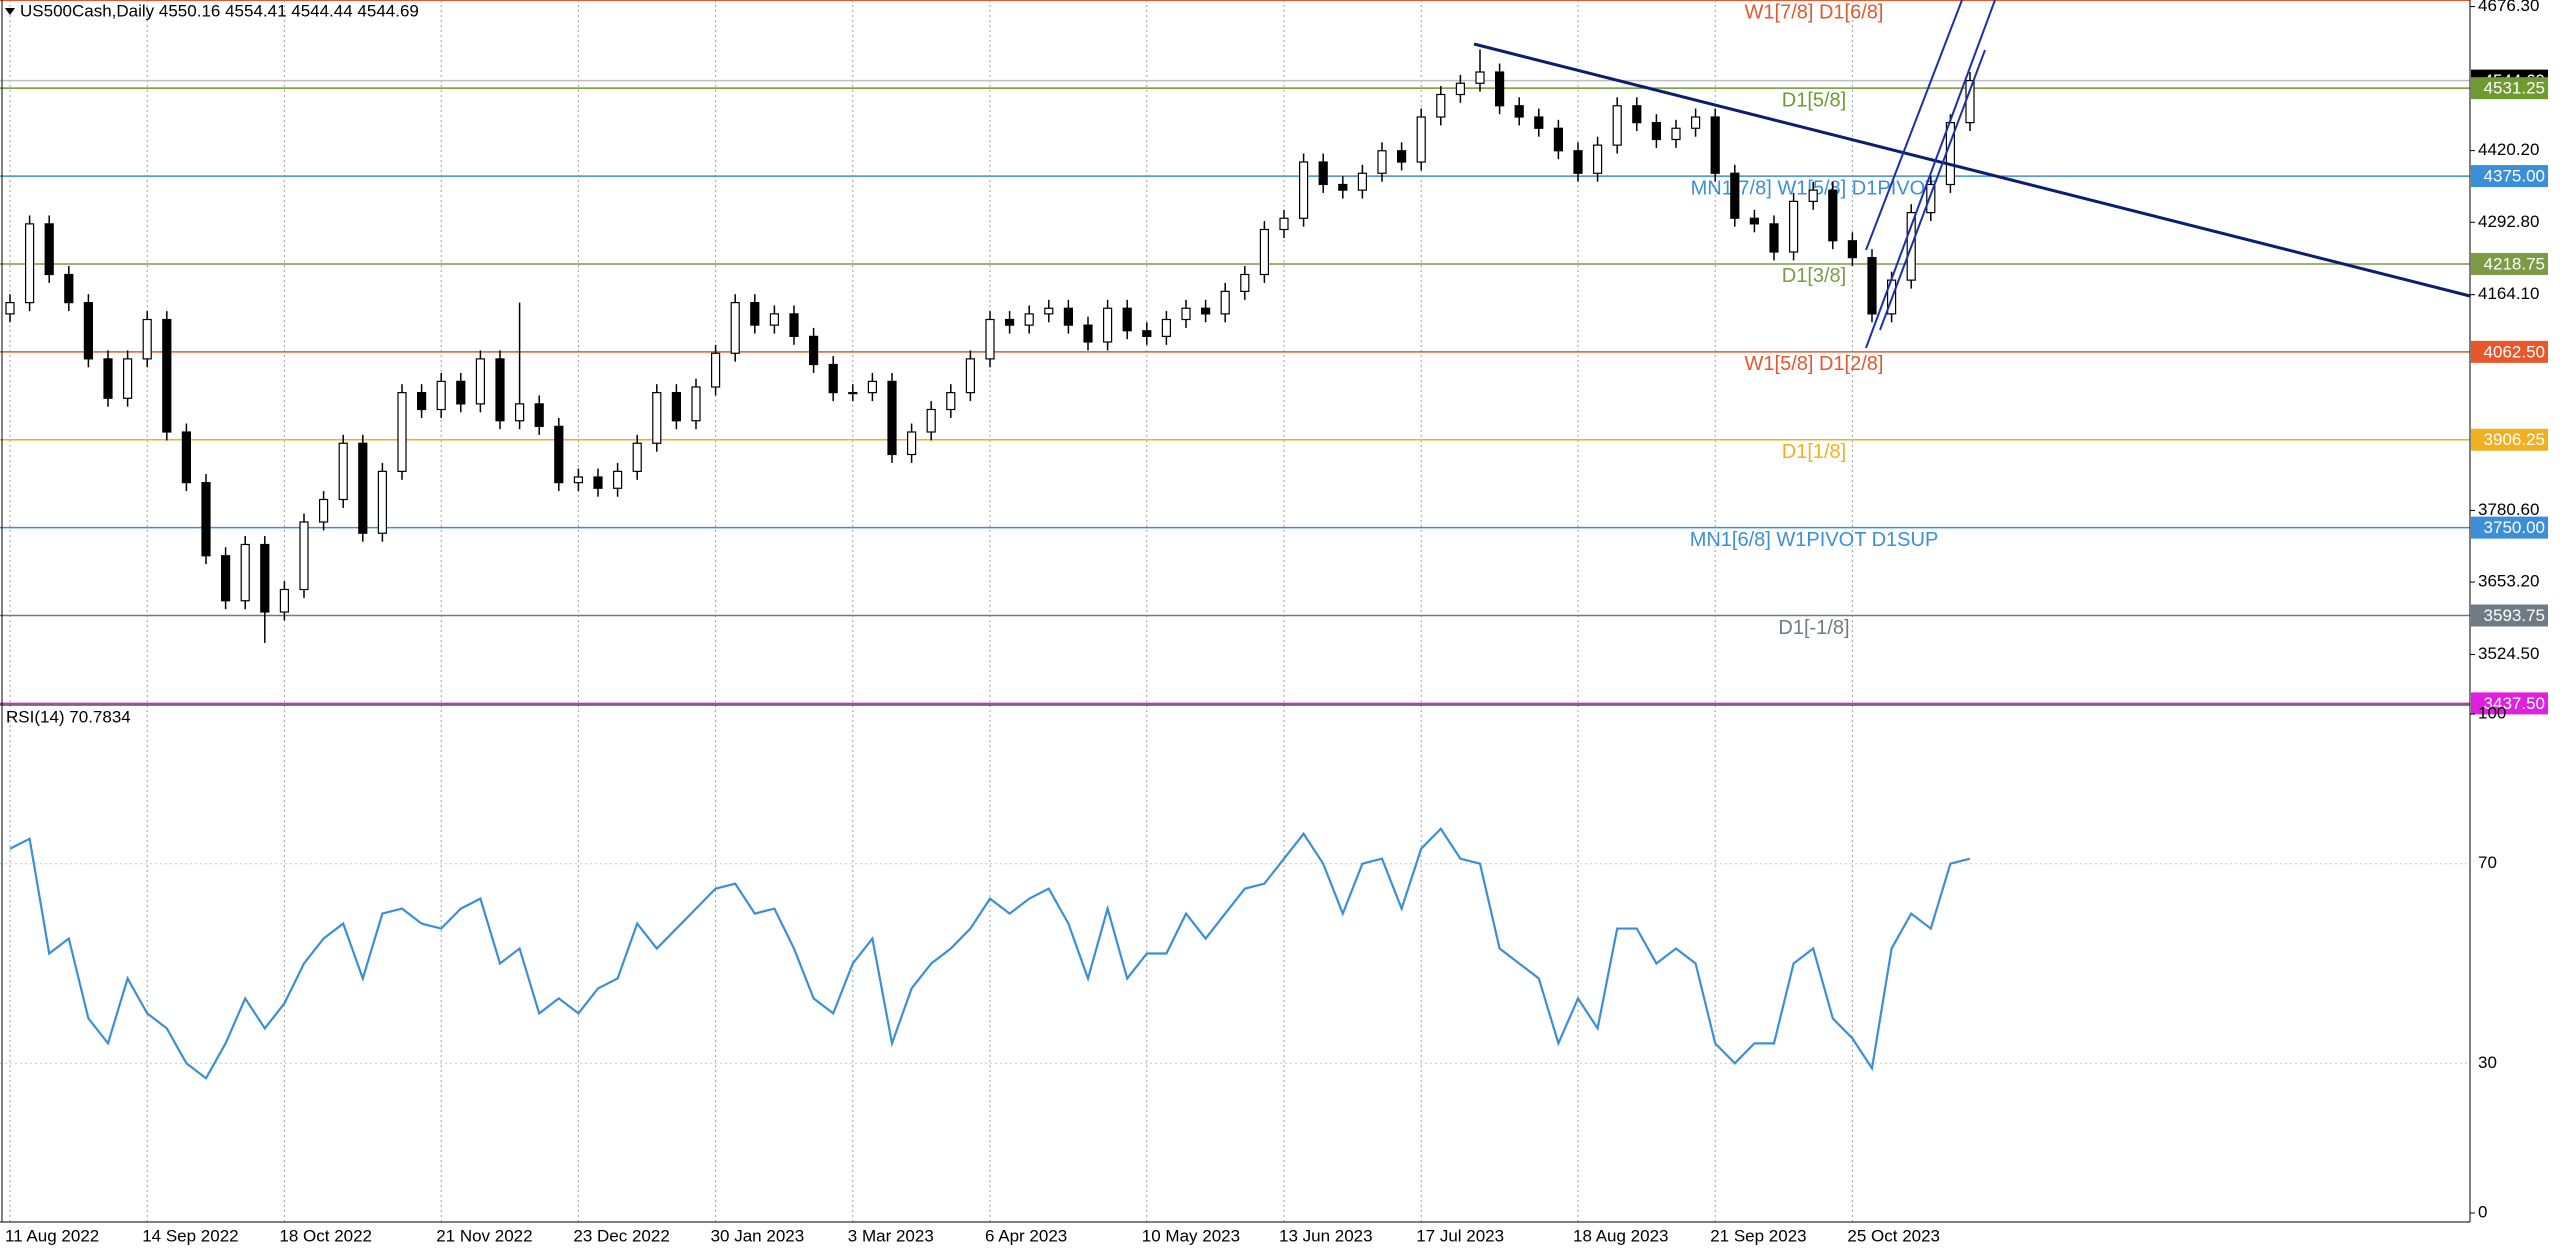 This screenshot has height=1251, width=2560. I want to click on x-tick-label: 25 Oct 2023, so click(1893, 1235).